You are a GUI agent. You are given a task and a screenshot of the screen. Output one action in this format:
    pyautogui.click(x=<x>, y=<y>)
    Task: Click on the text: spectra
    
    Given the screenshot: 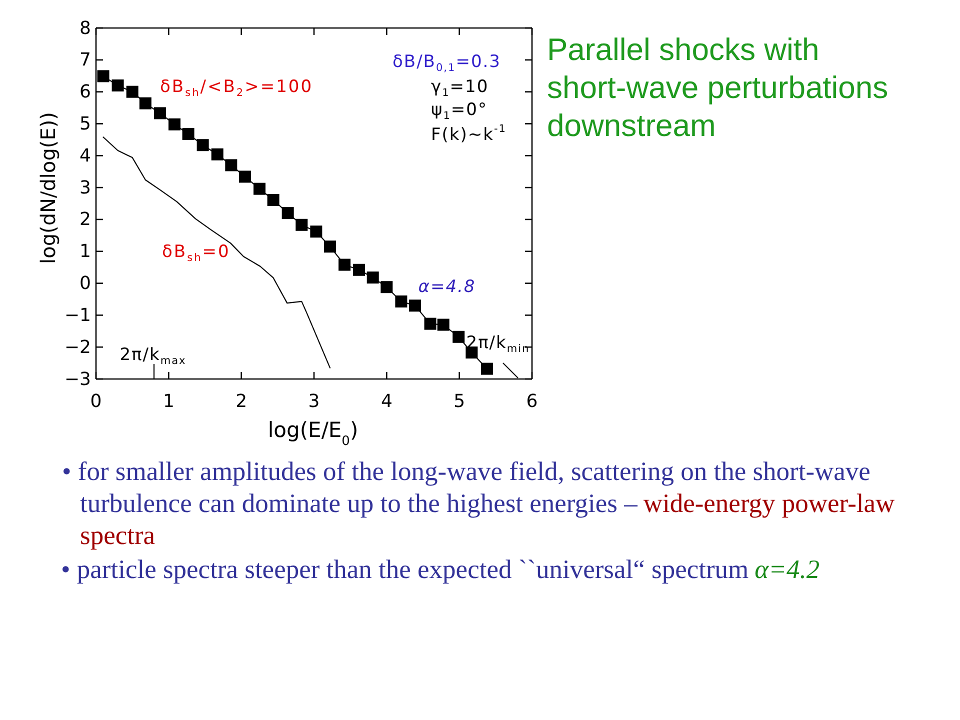 What is the action you would take?
    pyautogui.click(x=118, y=535)
    